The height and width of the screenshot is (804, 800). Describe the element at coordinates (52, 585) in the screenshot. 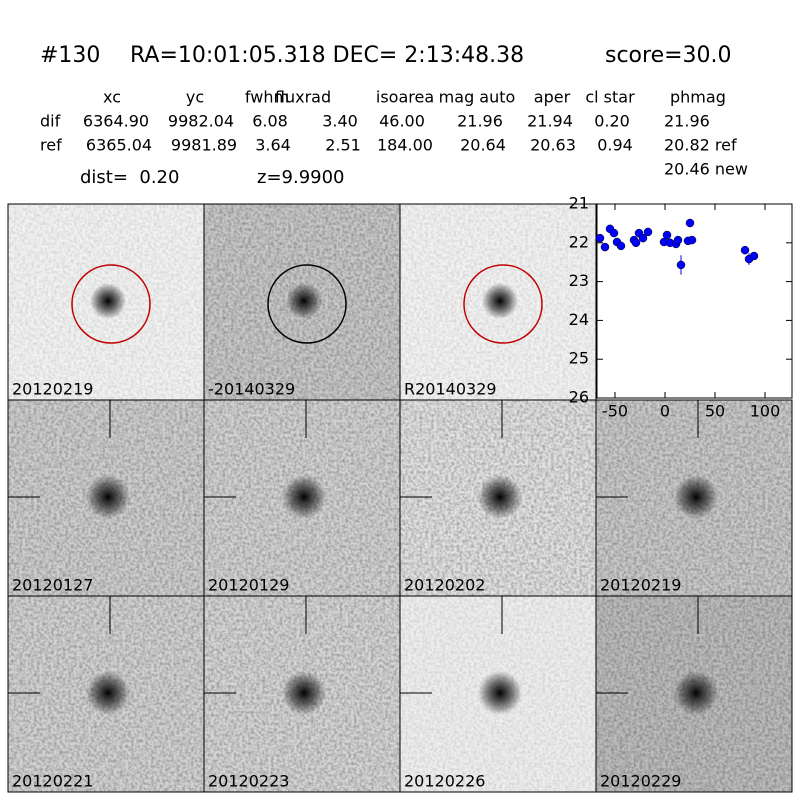

I see `stamp-label: 20120127` at that location.